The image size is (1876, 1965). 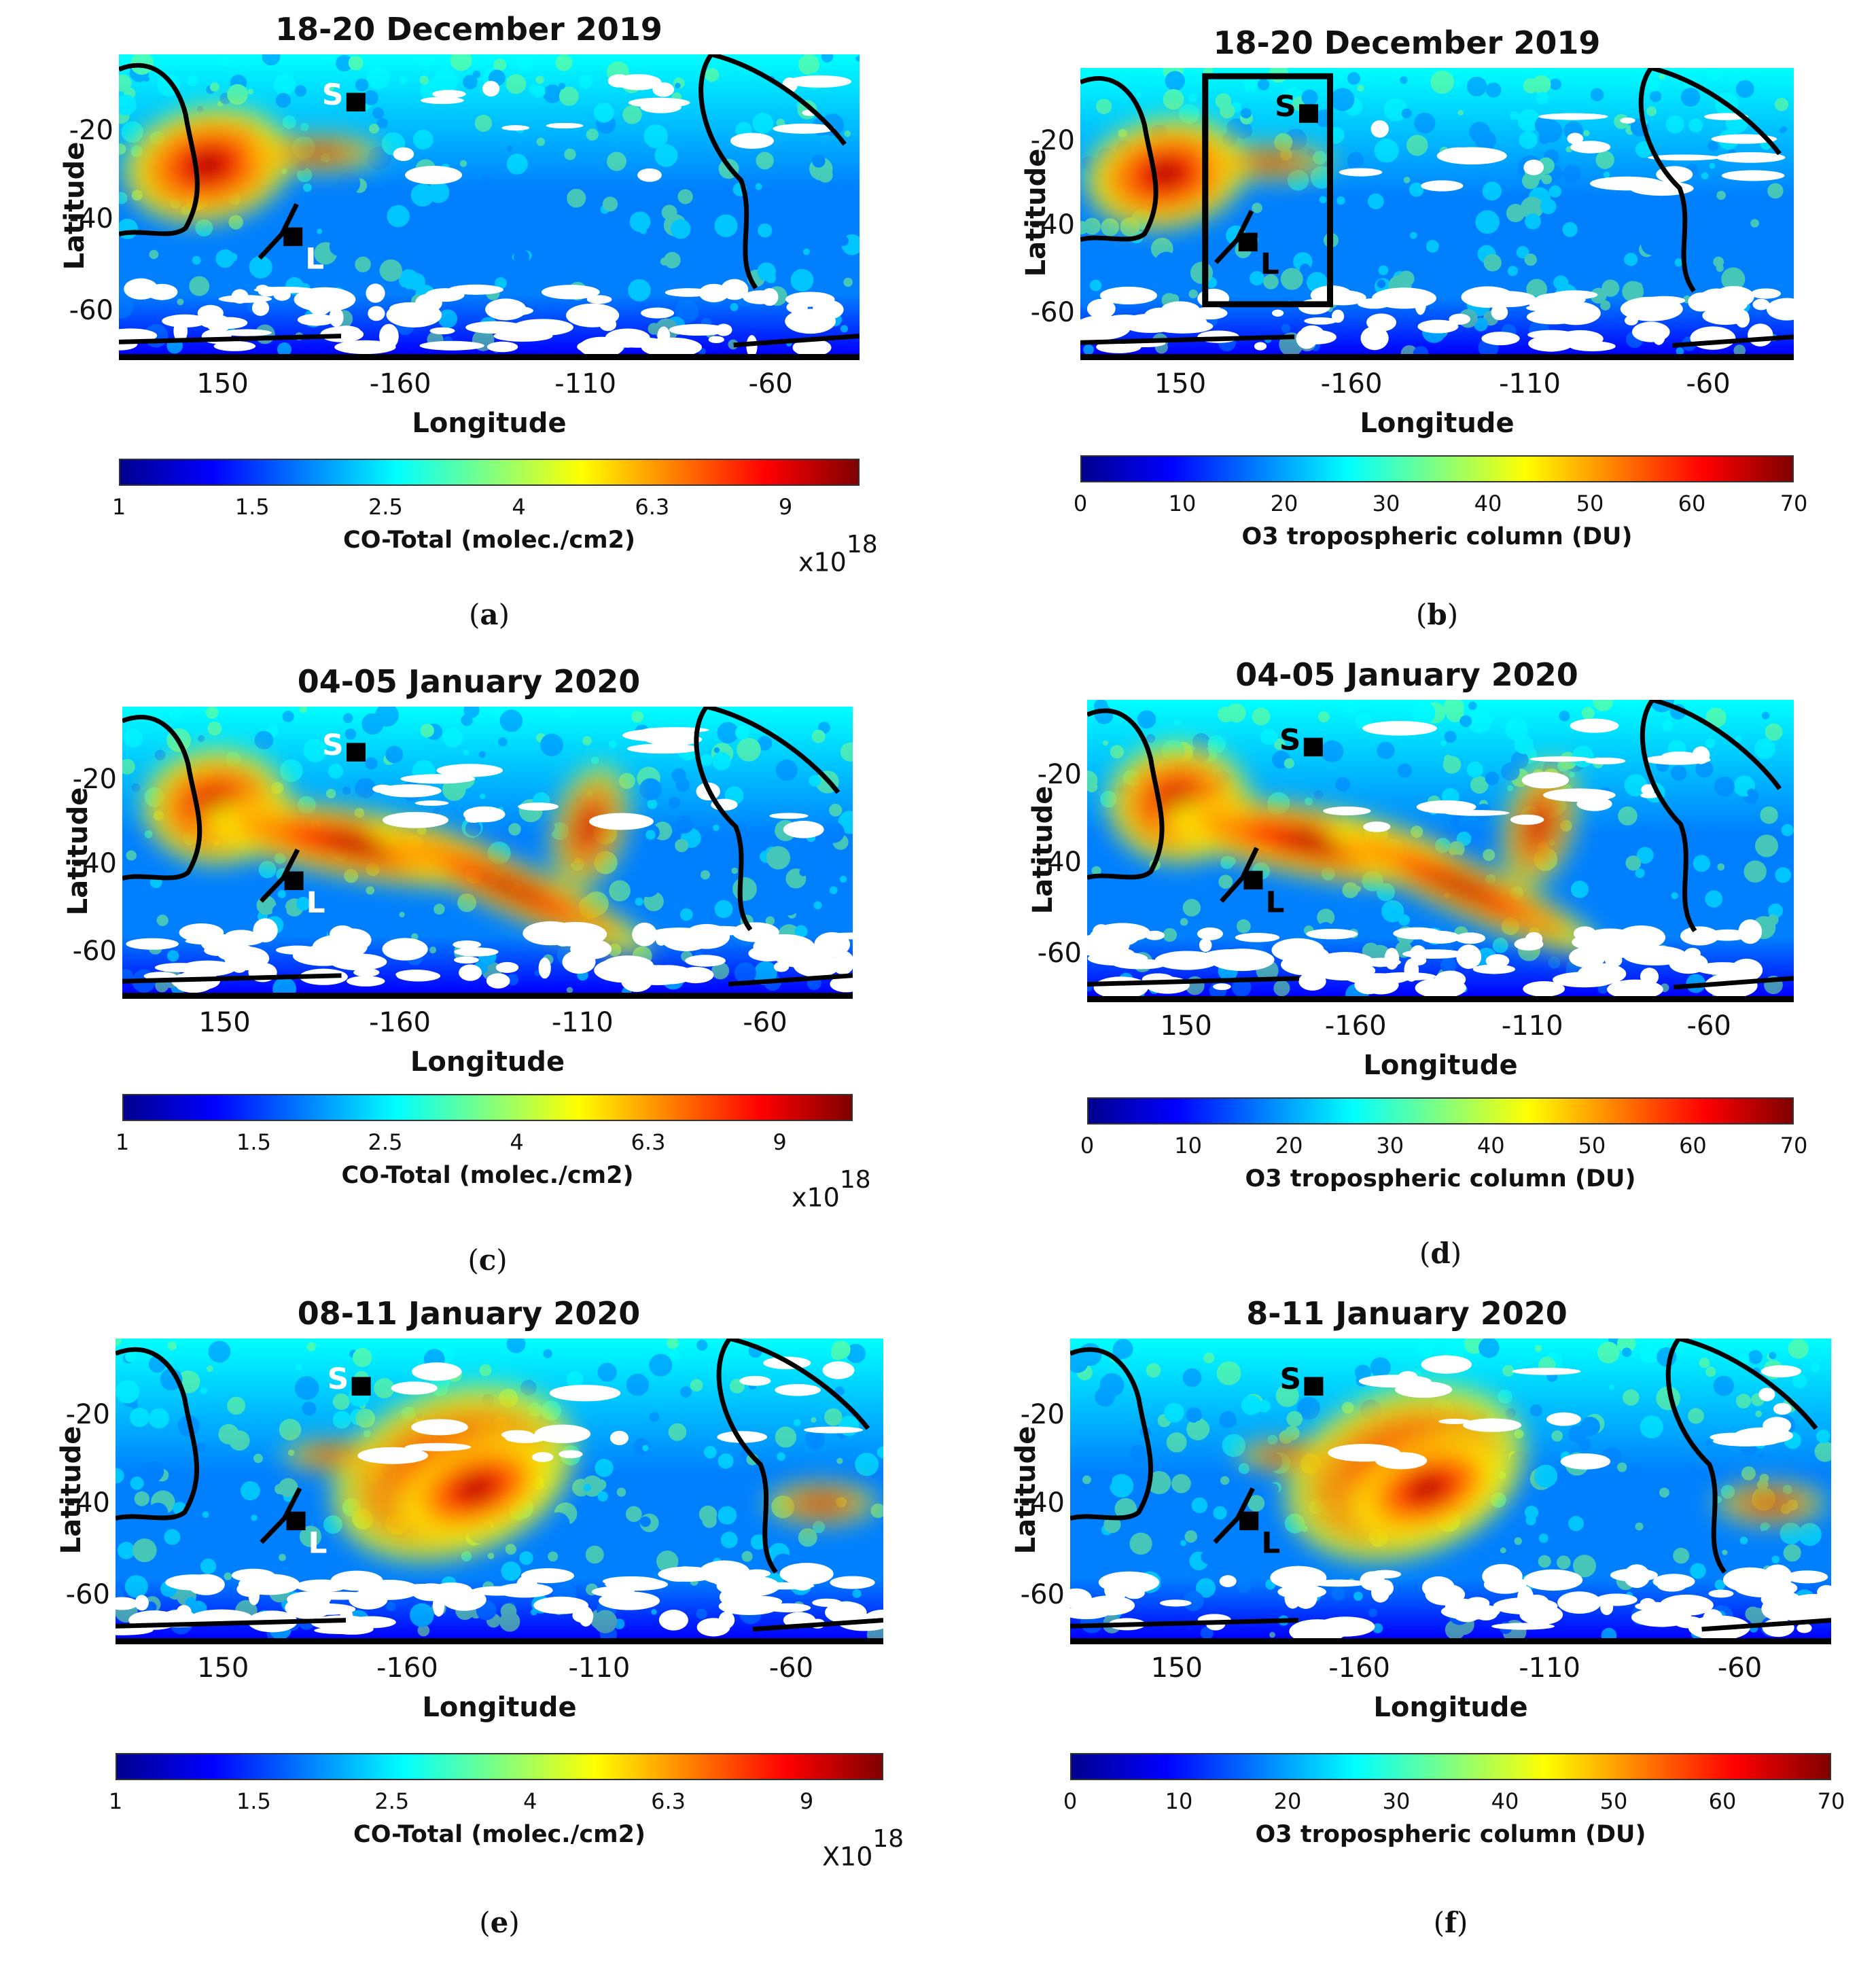 What do you see at coordinates (489, 540) in the screenshot?
I see `colorbar-label: CO-Total (molec./cm2)` at bounding box center [489, 540].